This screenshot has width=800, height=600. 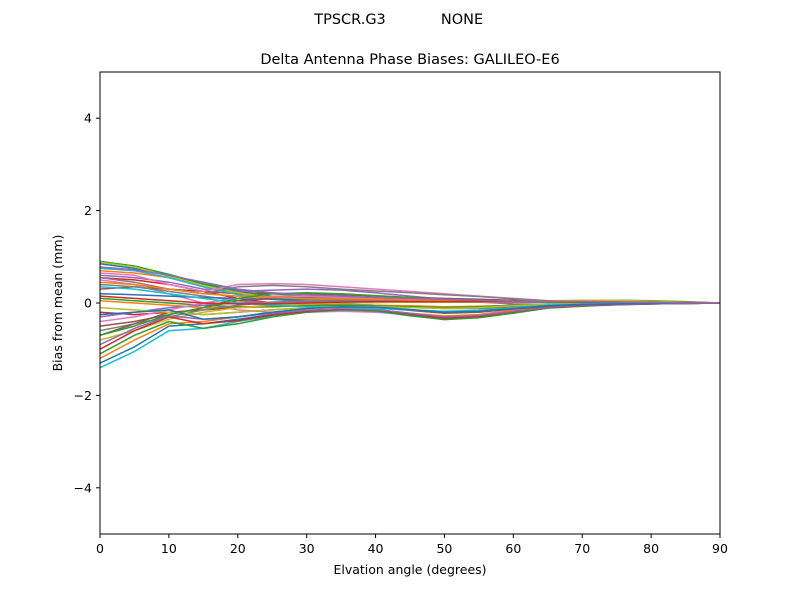 What do you see at coordinates (88, 118) in the screenshot?
I see `y-tick-label: 4` at bounding box center [88, 118].